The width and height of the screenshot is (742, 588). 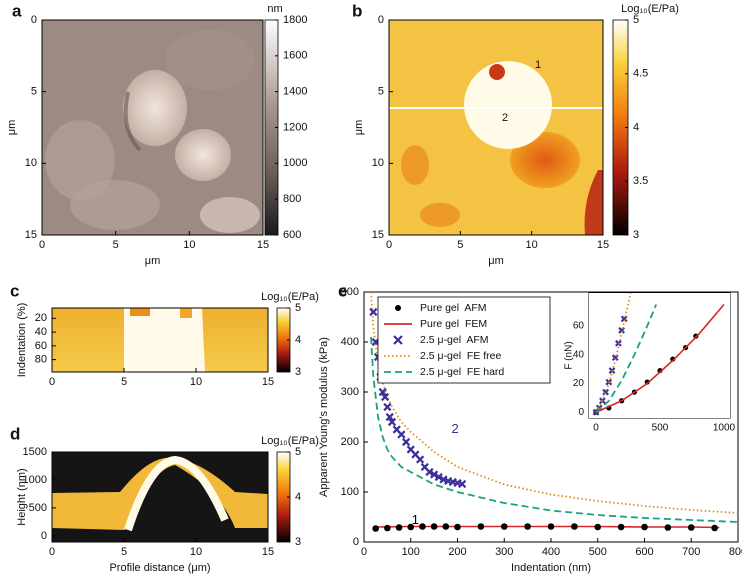 What do you see at coordinates (569, 355) in the screenshot?
I see `y-axis-label: F (nN)` at bounding box center [569, 355].